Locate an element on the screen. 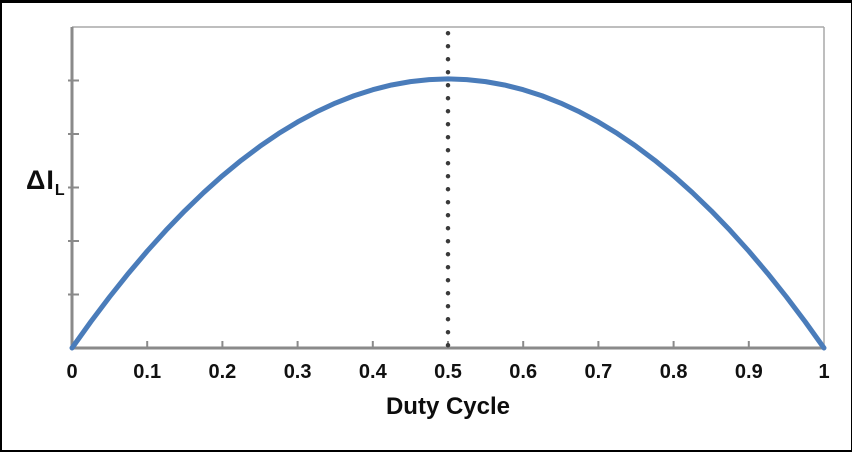 The width and height of the screenshot is (852, 452). x-tick-label-0.8: 0.8 is located at coordinates (673, 372).